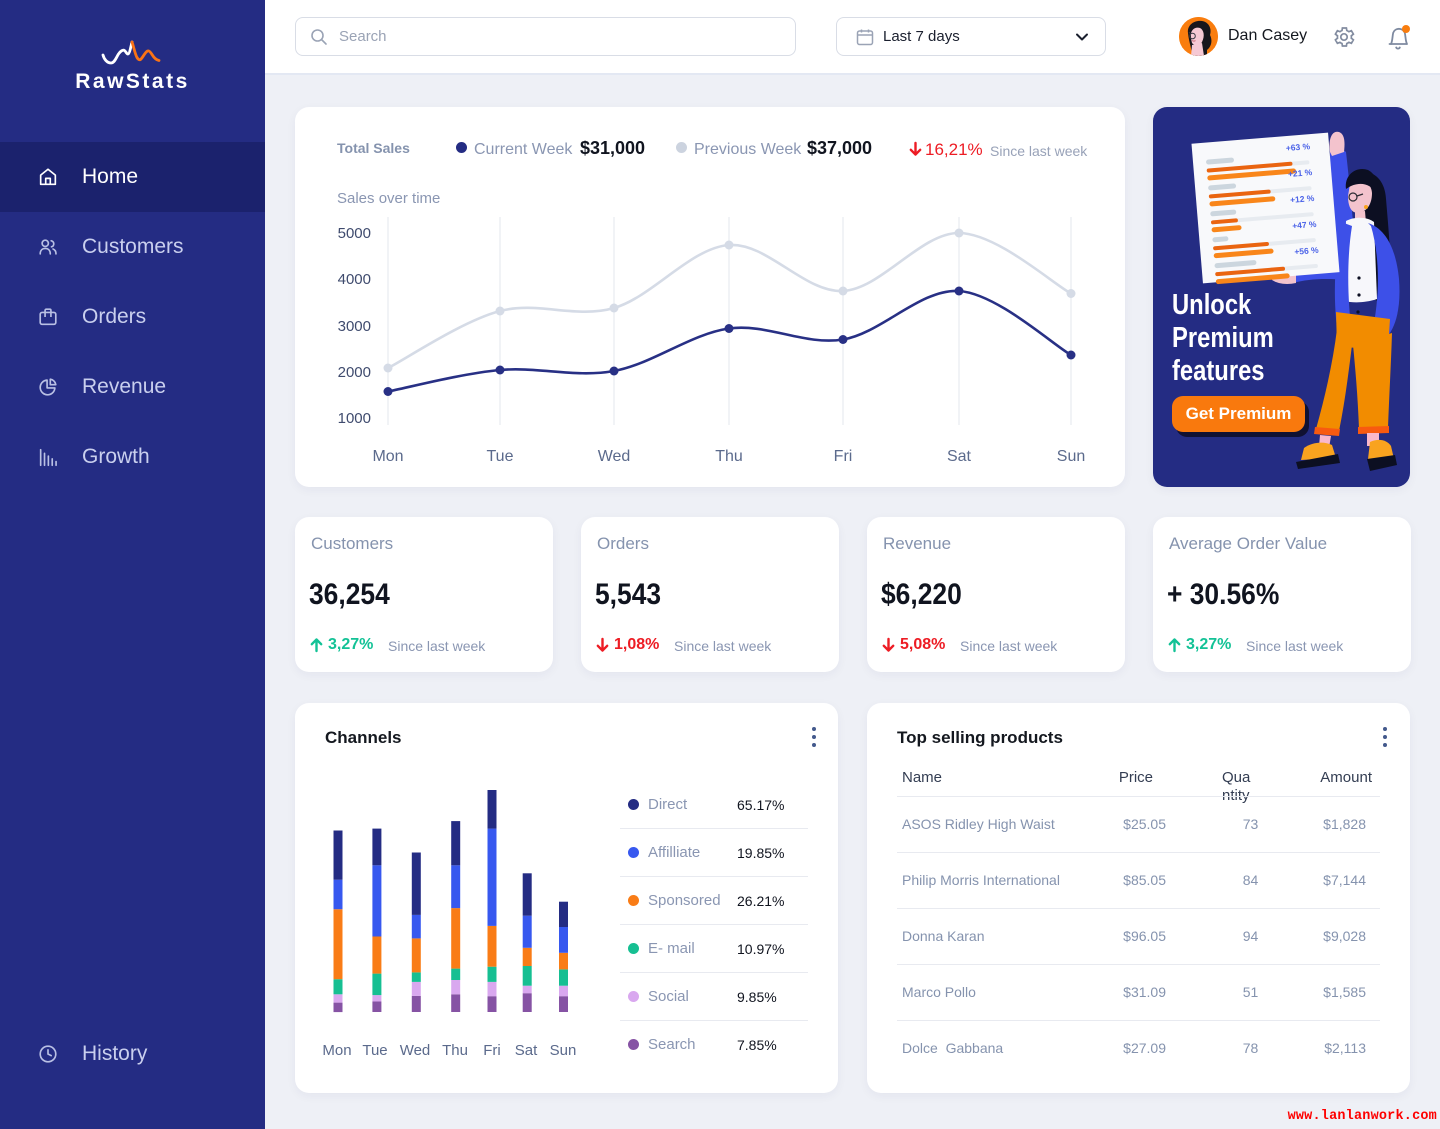 The width and height of the screenshot is (1440, 1129). Describe the element at coordinates (1298, 147) in the screenshot. I see `svg-text: +63 %` at that location.